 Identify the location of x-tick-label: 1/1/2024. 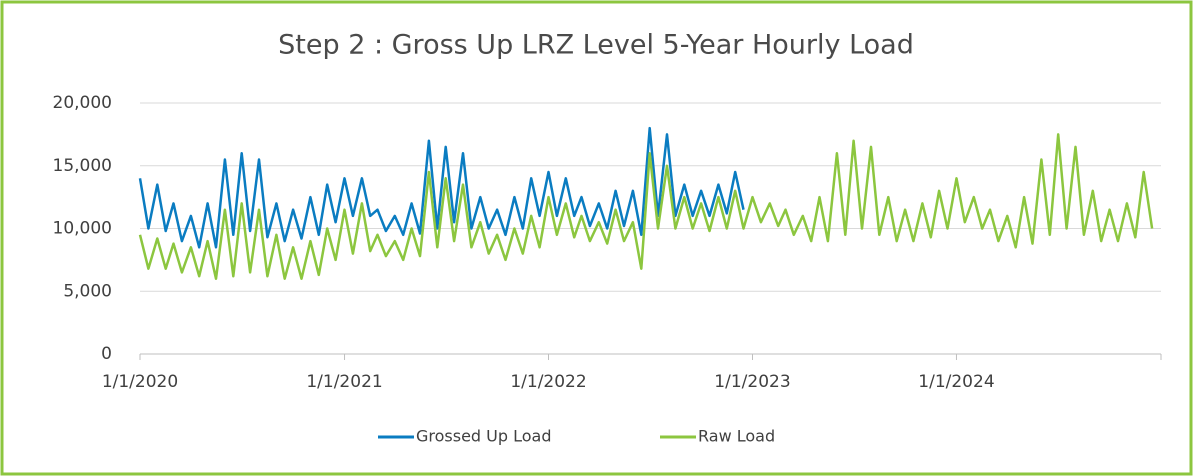
(956, 382).